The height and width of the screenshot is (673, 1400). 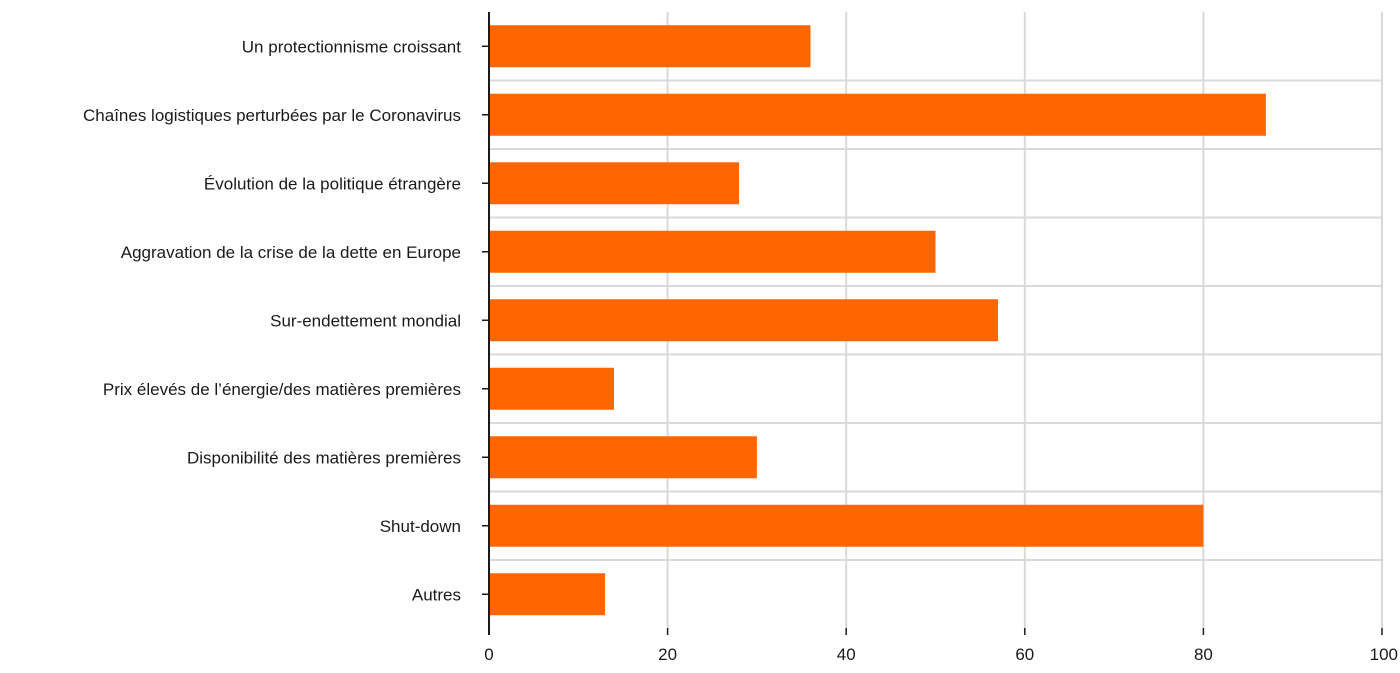 What do you see at coordinates (1024, 654) in the screenshot?
I see `x-tick-label-3: 60` at bounding box center [1024, 654].